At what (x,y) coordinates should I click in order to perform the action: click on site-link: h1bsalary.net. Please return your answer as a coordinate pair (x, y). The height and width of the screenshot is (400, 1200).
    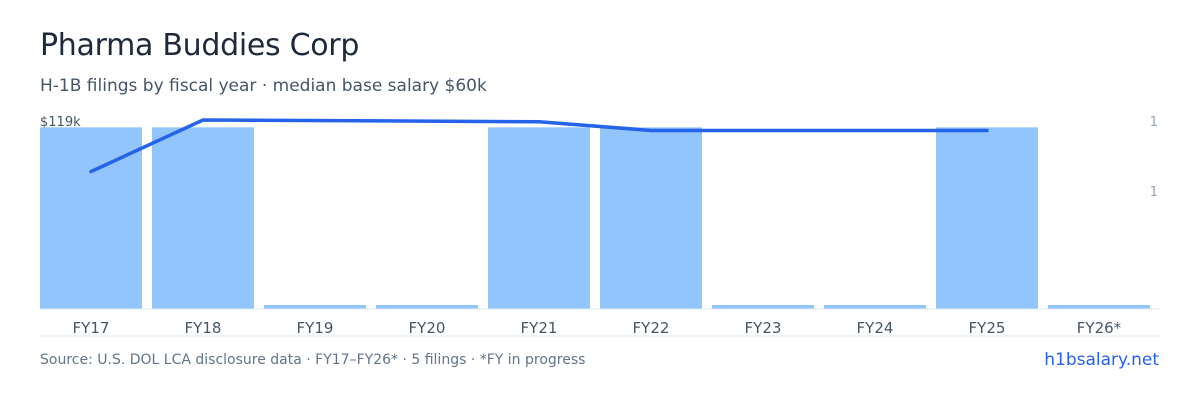
    Looking at the image, I should click on (1101, 360).